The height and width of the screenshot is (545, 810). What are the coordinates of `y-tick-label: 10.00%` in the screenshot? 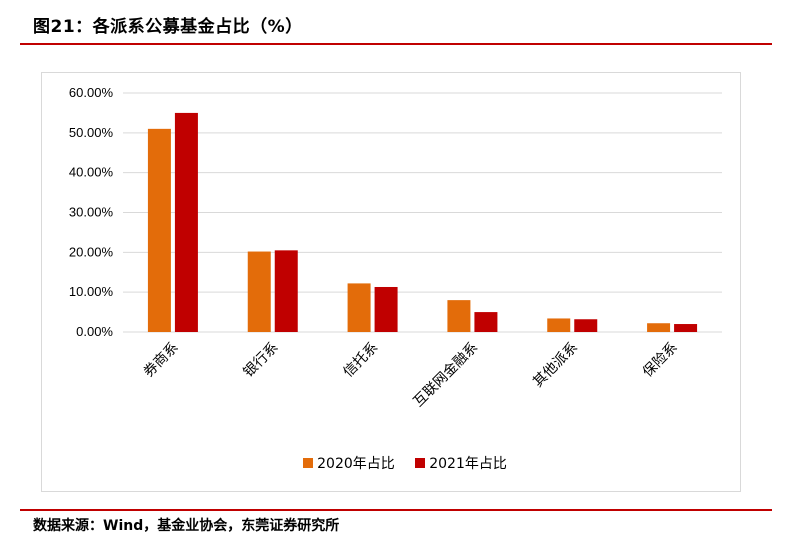 It's located at (91, 291).